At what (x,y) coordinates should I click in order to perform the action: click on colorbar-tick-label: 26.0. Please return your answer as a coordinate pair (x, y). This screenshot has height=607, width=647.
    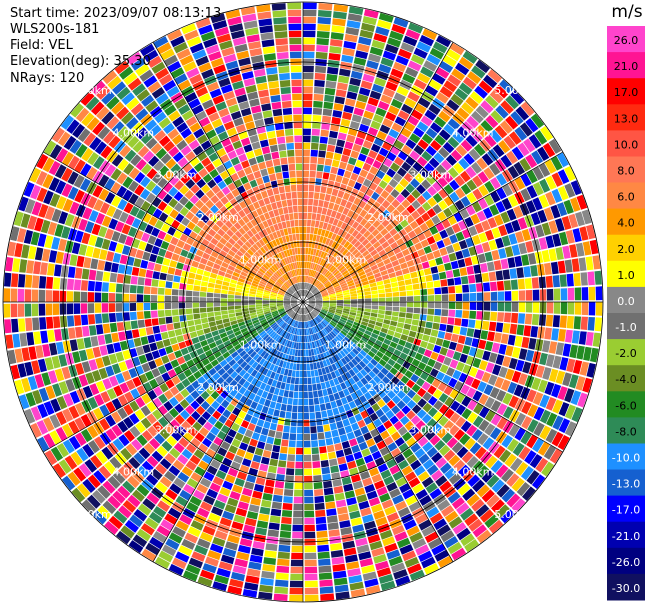
    Looking at the image, I should click on (626, 40).